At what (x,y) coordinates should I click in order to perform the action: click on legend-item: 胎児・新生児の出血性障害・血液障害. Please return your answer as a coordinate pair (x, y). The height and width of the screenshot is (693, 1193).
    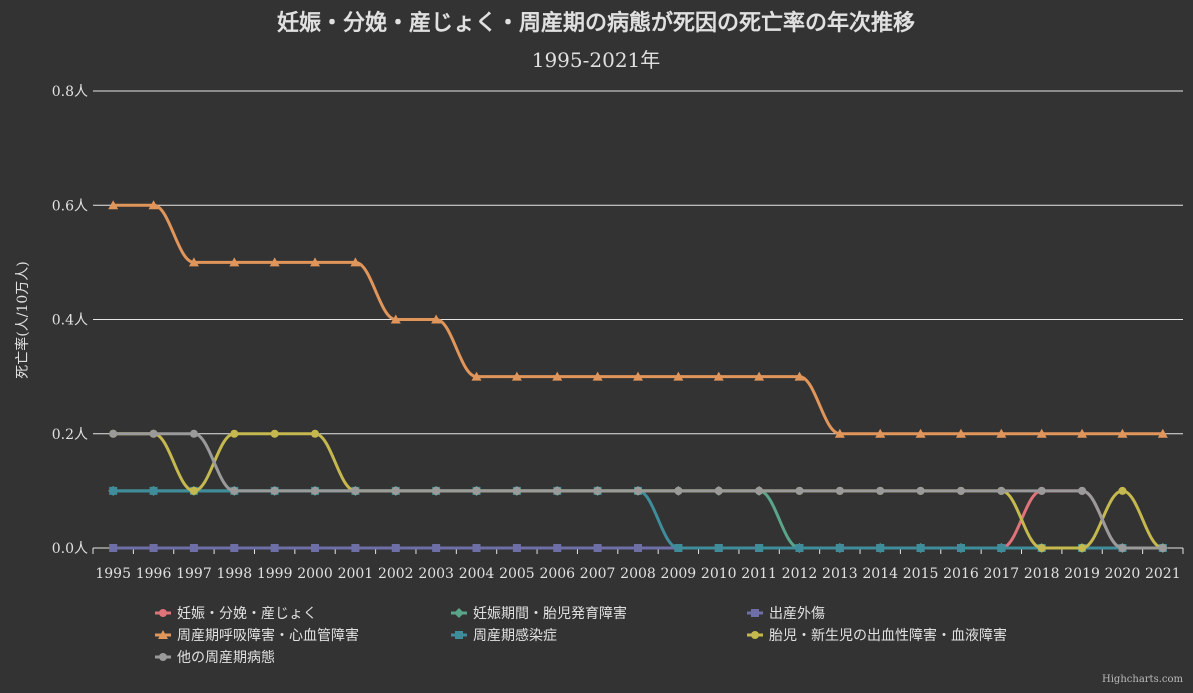
    Looking at the image, I should click on (877, 636).